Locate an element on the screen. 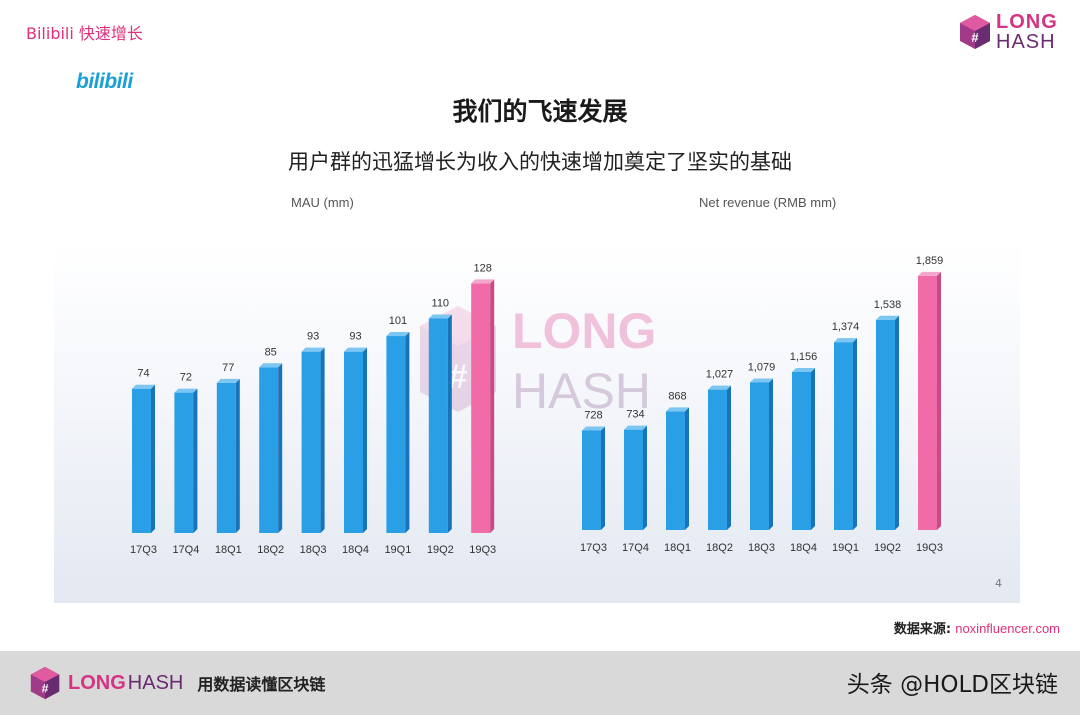 The width and height of the screenshot is (1080, 715). source-link: noxinfluencer.com is located at coordinates (1007, 628).